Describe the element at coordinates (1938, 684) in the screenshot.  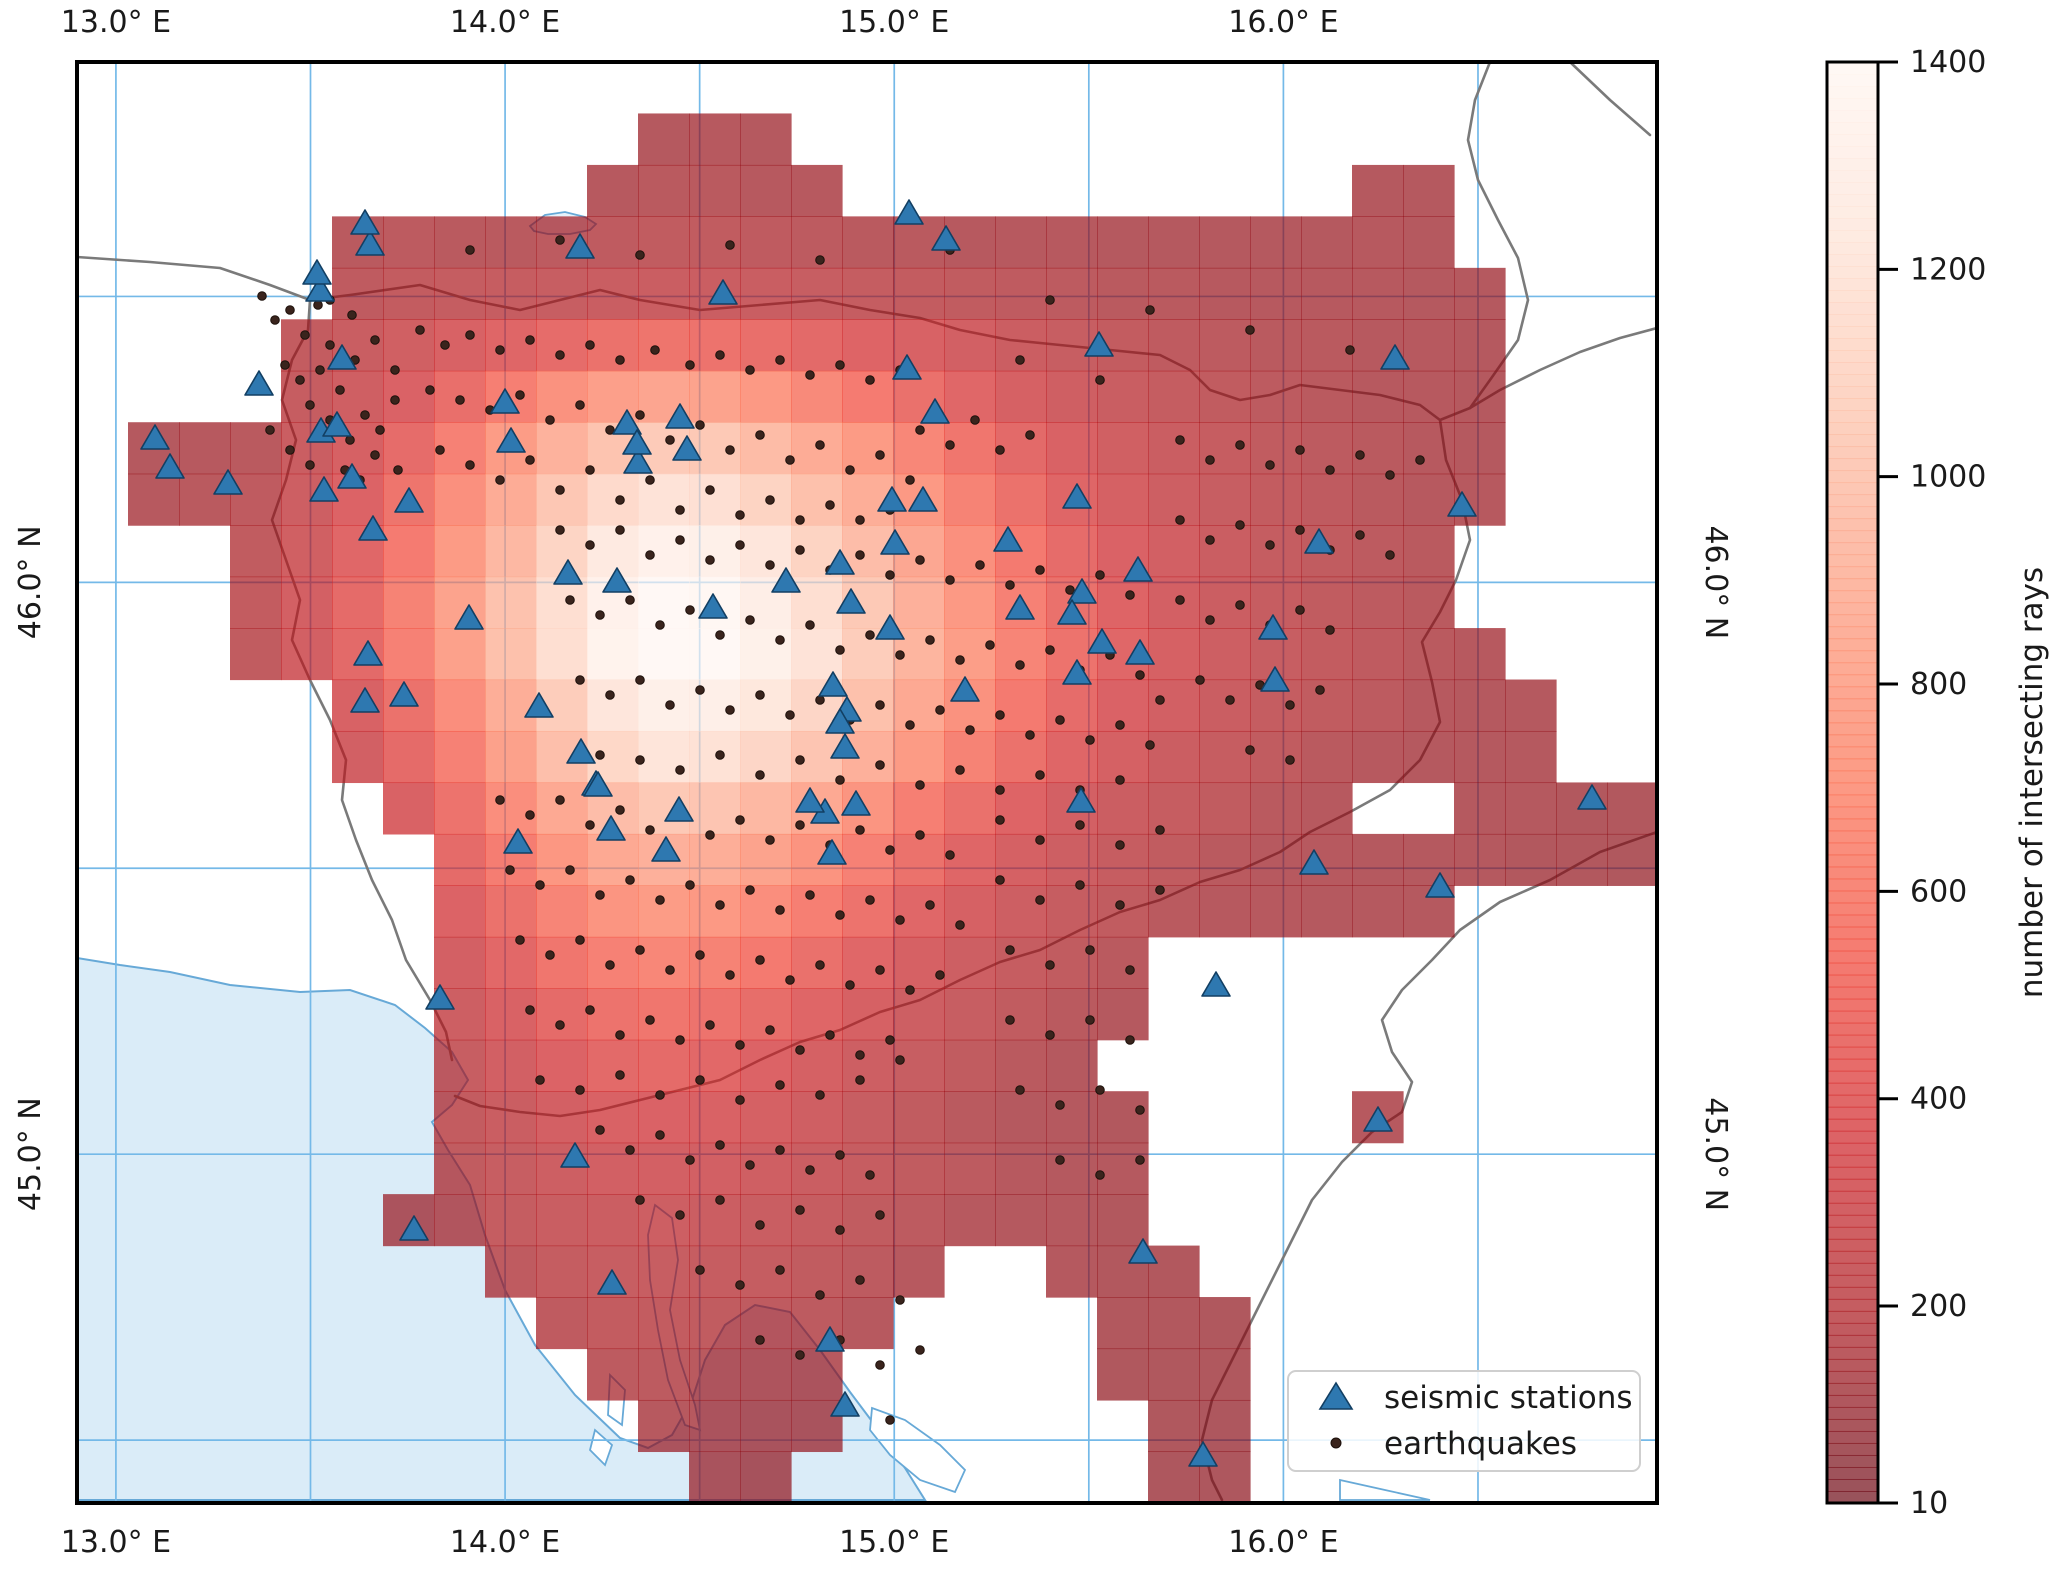
I see `colorbar-tick-label: 800` at that location.